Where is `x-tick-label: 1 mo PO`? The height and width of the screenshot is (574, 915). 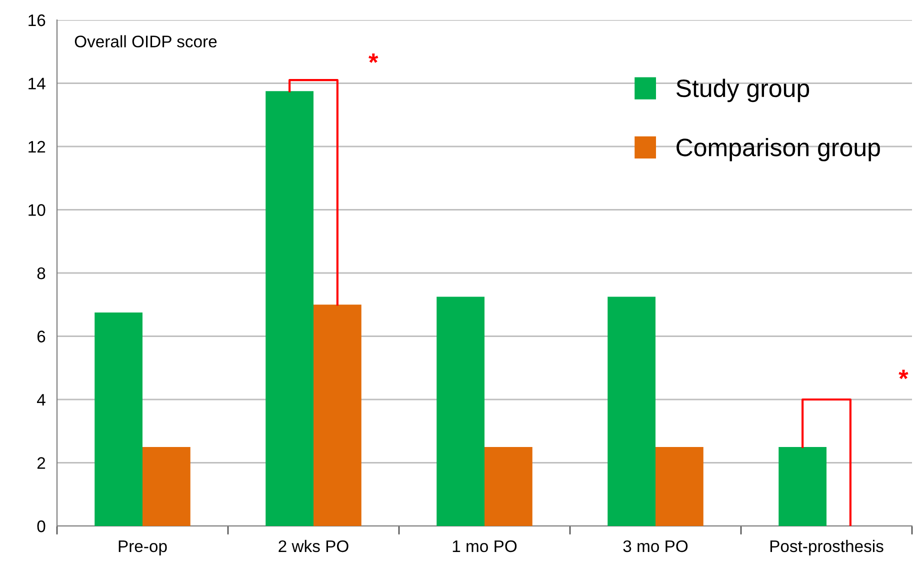
x-tick-label: 1 mo PO is located at coordinates (484, 546).